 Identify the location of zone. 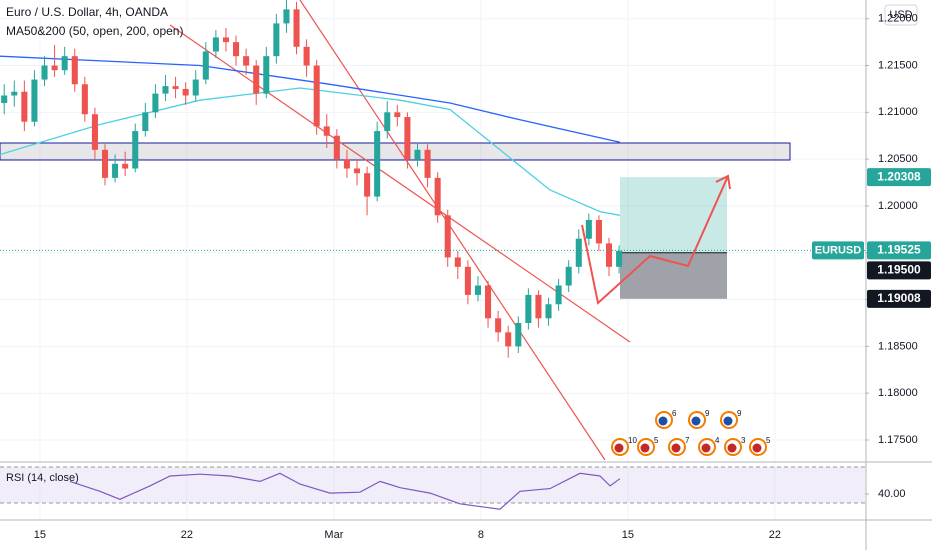
(395, 151).